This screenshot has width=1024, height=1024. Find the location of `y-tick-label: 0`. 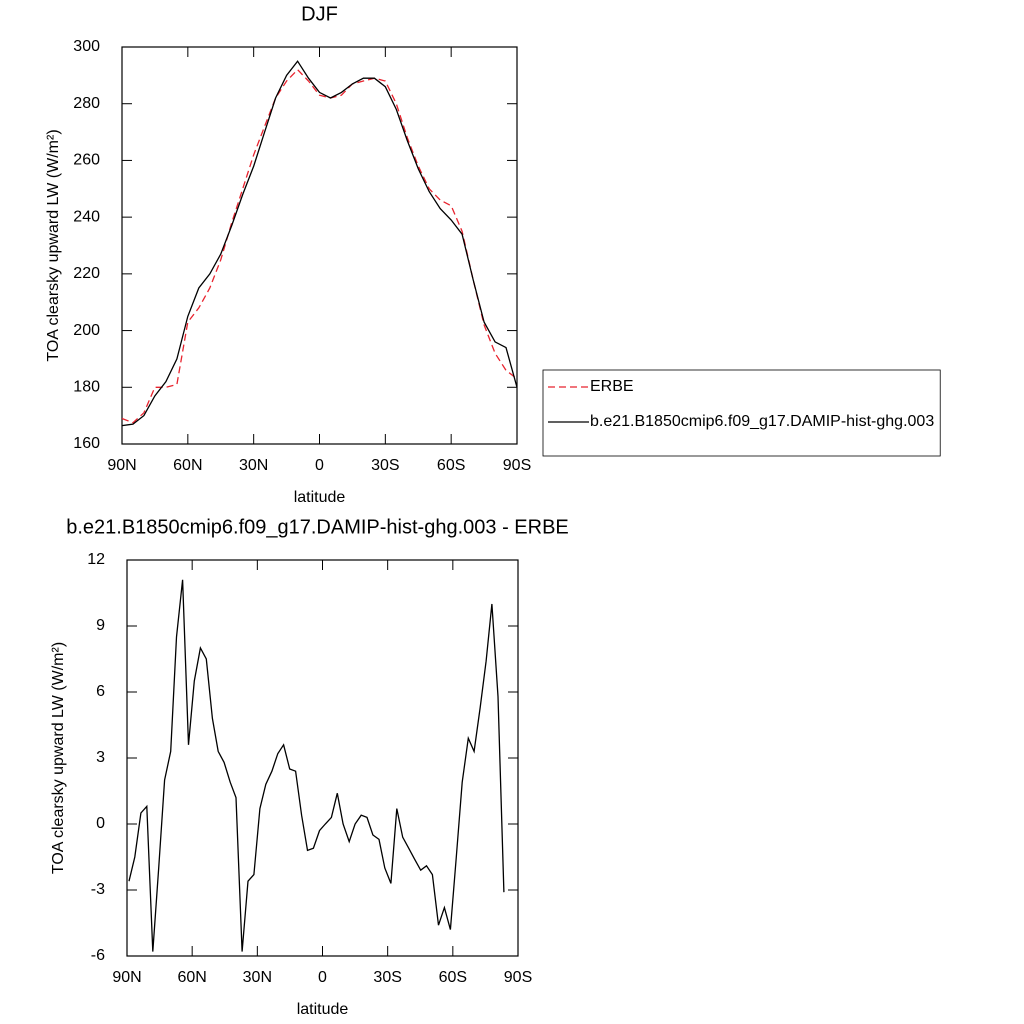

y-tick-label: 0 is located at coordinates (100, 823).